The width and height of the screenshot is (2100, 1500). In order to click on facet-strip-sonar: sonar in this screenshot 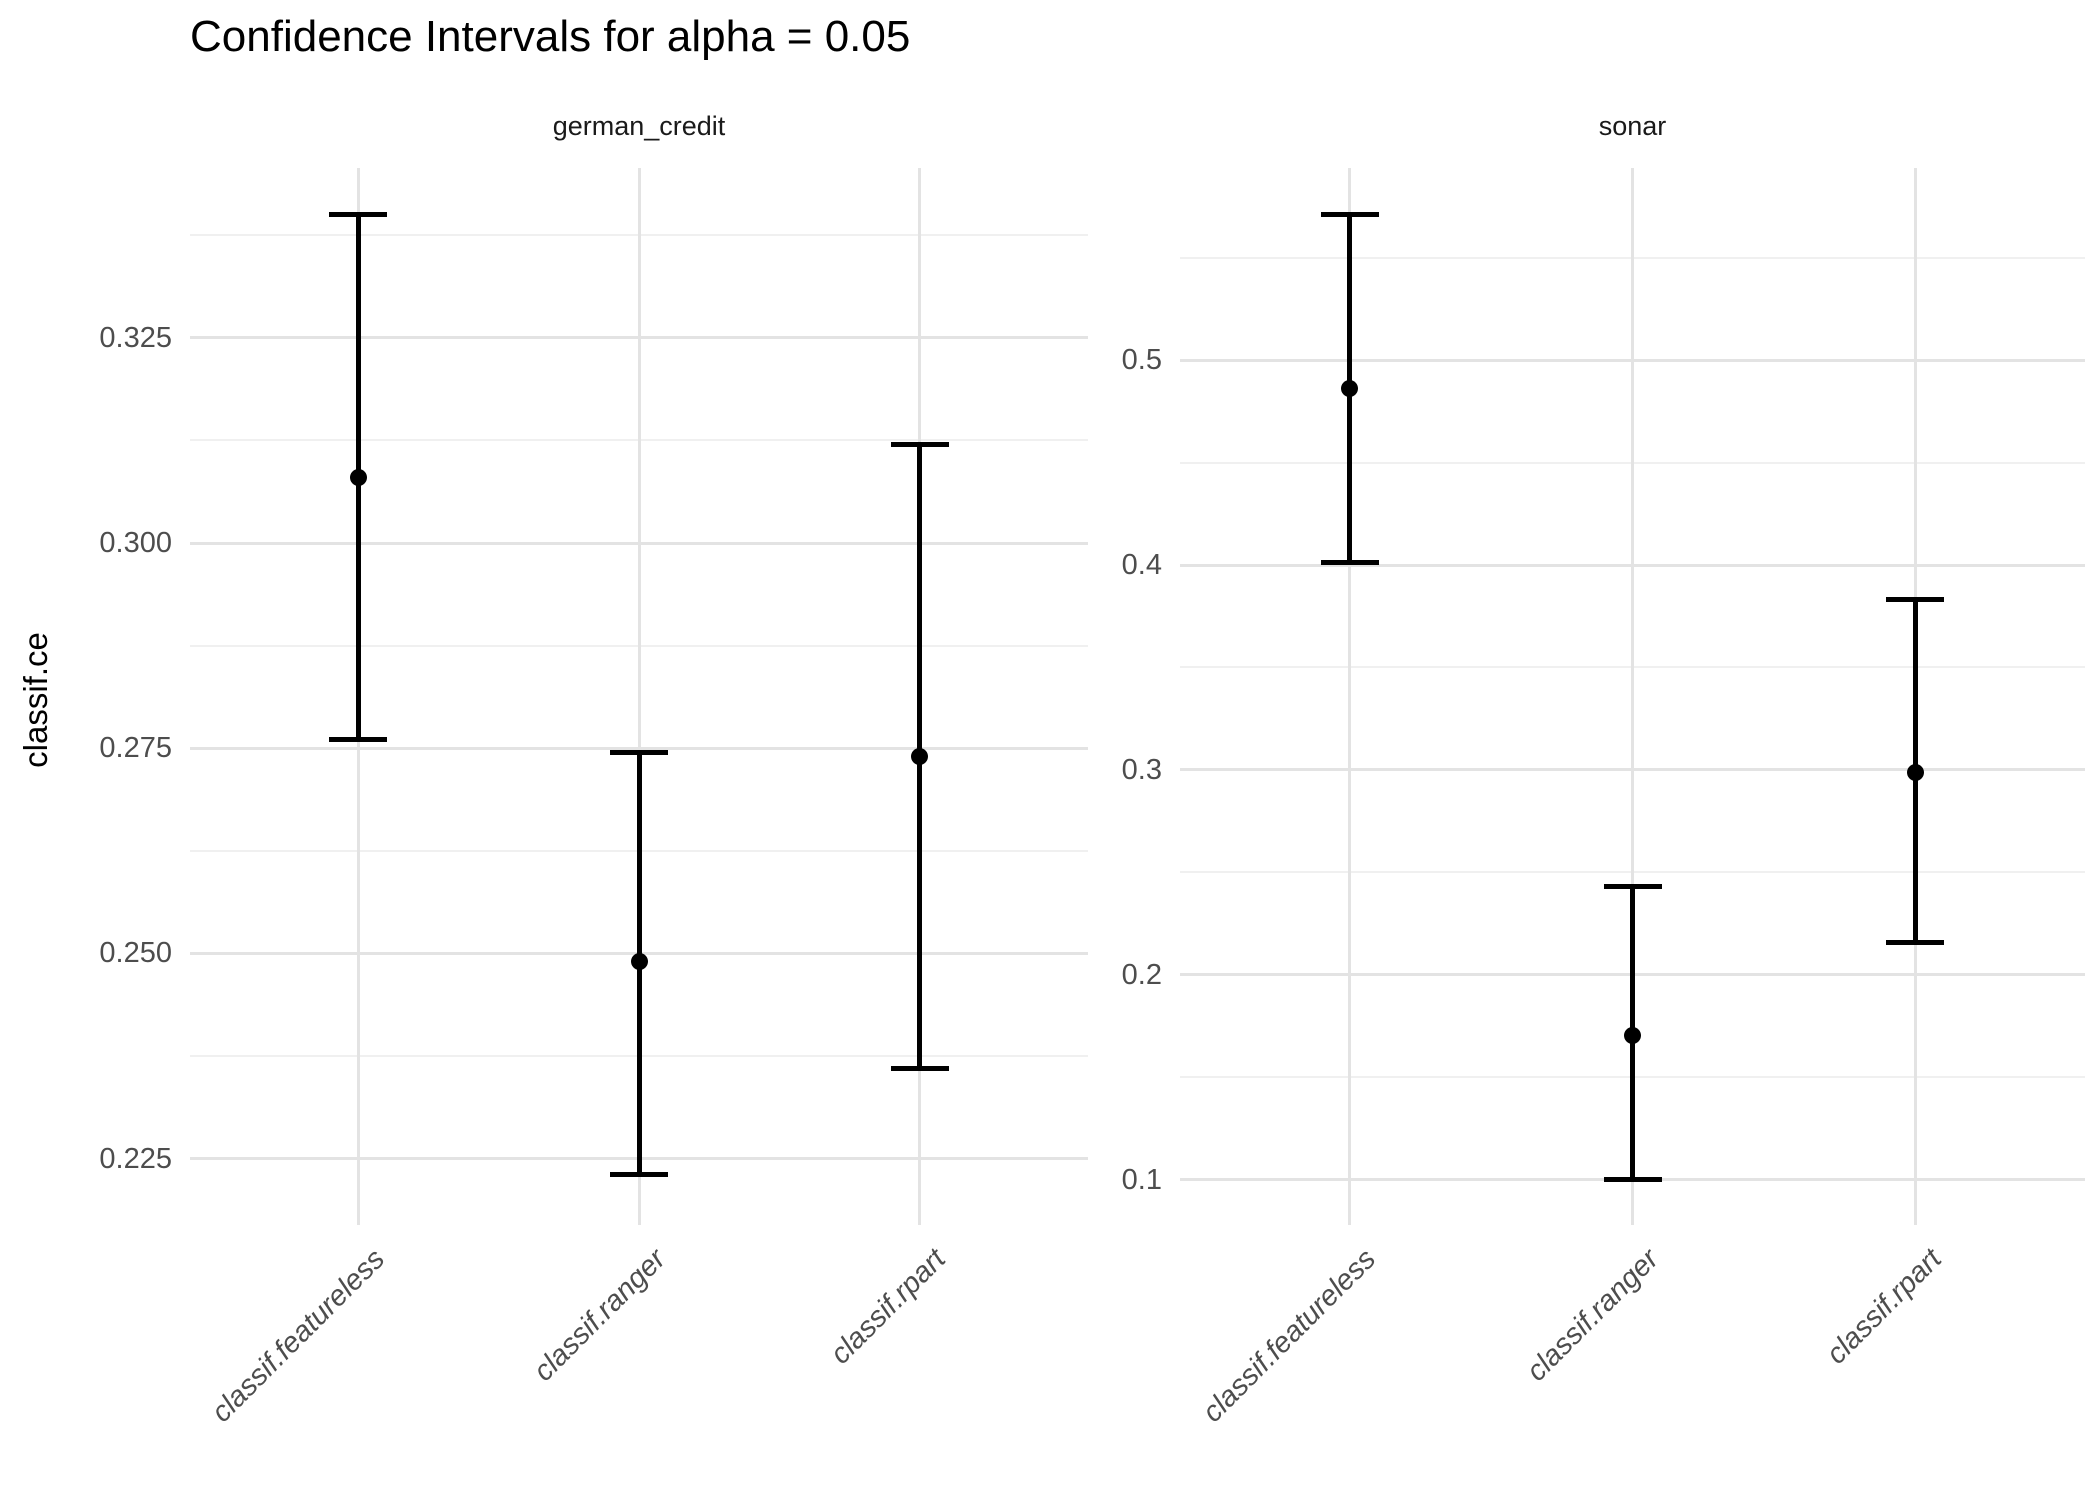, I will do `click(1632, 126)`.